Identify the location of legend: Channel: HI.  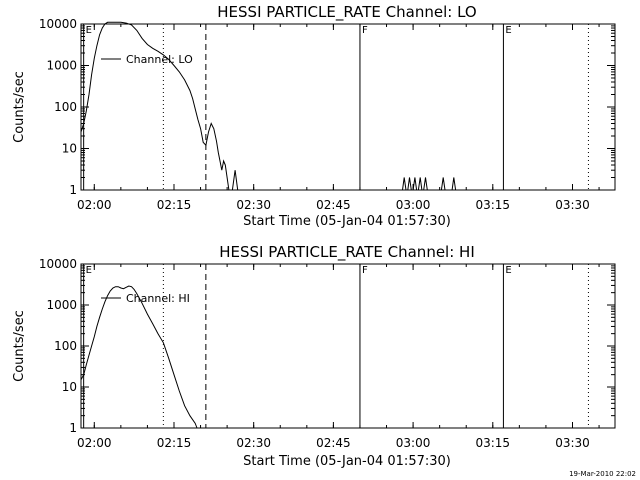
(145, 298).